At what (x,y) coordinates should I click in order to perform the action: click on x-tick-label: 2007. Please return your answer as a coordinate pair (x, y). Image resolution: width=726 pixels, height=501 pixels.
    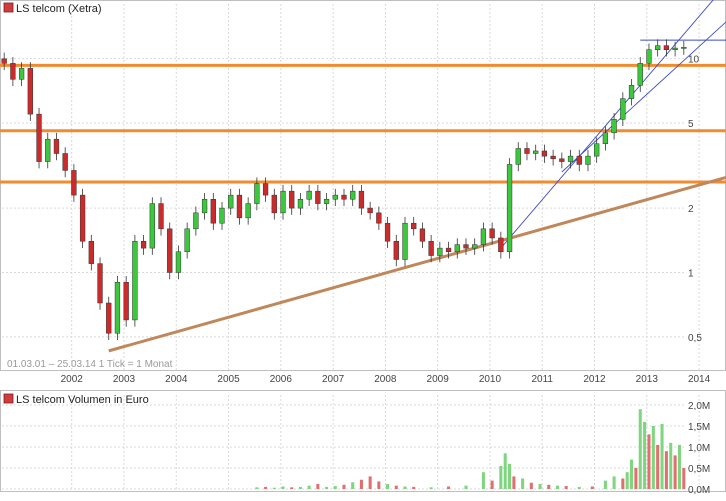
    Looking at the image, I should click on (333, 379).